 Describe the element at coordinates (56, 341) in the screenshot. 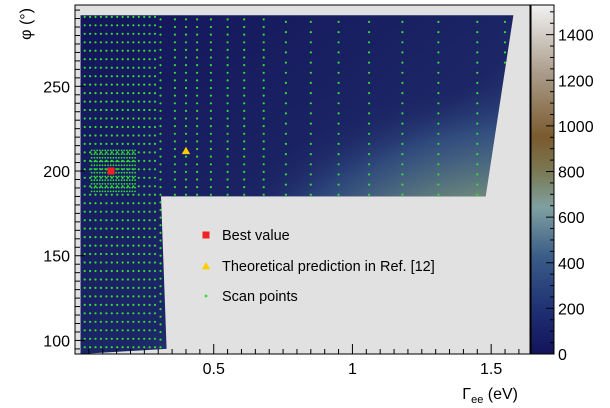

I see `y-tick-label: 100` at that location.